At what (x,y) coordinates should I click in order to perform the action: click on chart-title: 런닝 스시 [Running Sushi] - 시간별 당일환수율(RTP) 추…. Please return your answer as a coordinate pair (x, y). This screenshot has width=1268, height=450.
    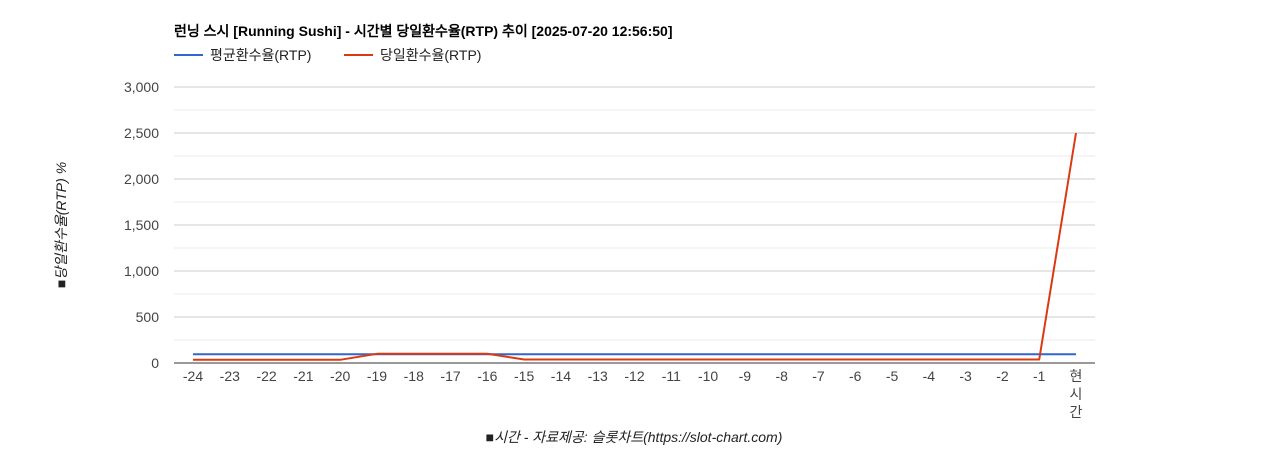
    Looking at the image, I should click on (423, 31).